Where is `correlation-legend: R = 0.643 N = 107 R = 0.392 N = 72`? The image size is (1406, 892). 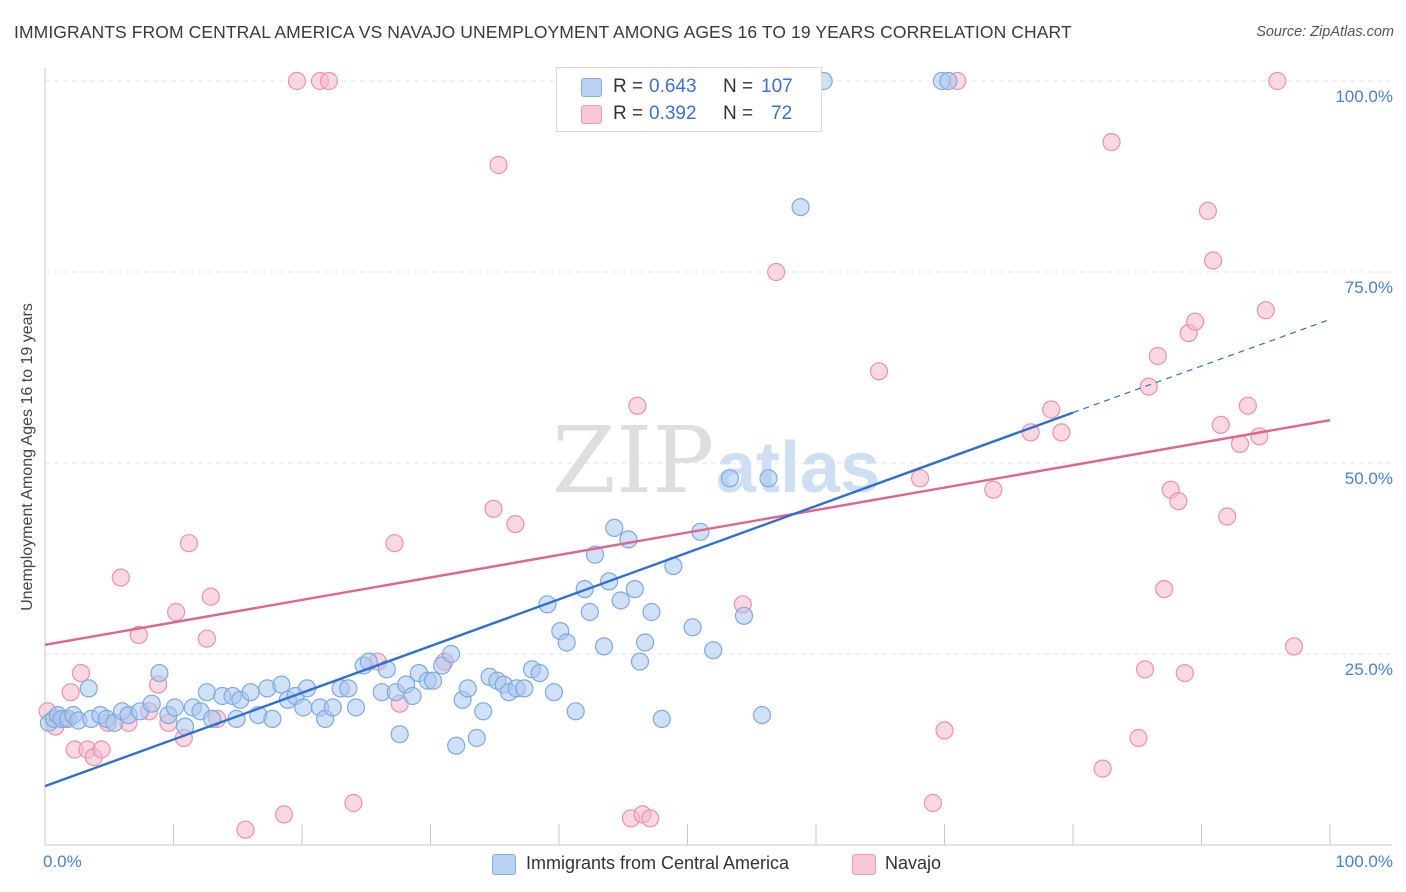 correlation-legend: R = 0.643 N = 107 R = 0.392 N = 72 is located at coordinates (689, 99).